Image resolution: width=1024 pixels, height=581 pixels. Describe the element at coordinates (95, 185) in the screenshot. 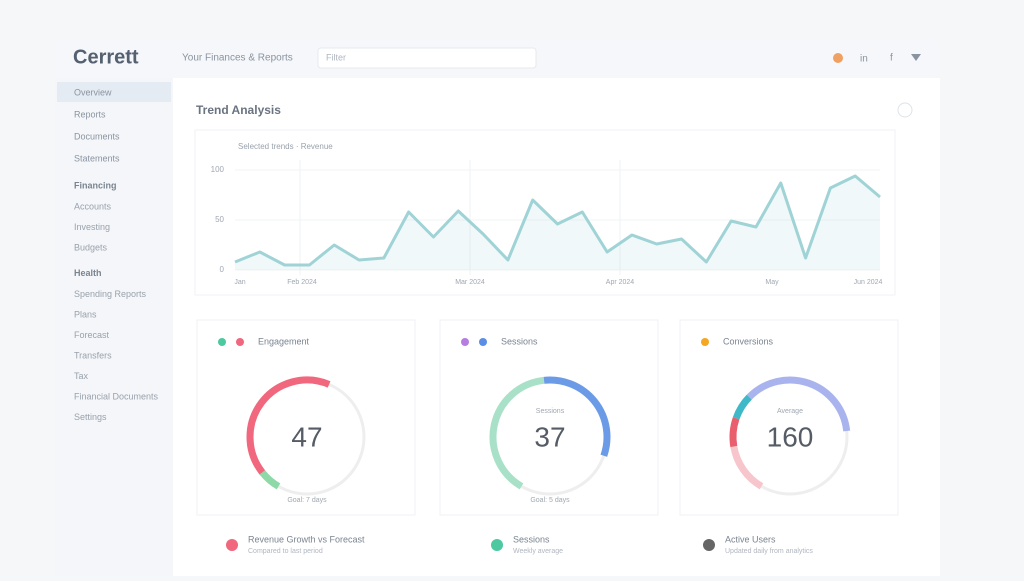

I see `nav-heading: Financing` at that location.